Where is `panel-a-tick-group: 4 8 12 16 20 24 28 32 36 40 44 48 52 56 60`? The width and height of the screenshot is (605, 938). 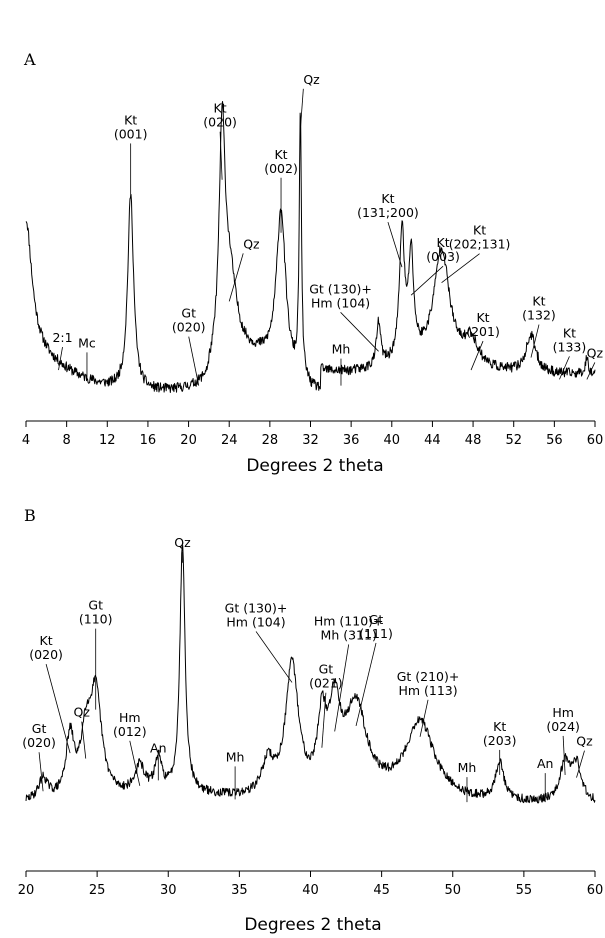
panel-a-tick-group: 4 8 12 16 20 24 28 32 36 40 44 48 52 56 60 is located at coordinates (312, 434).